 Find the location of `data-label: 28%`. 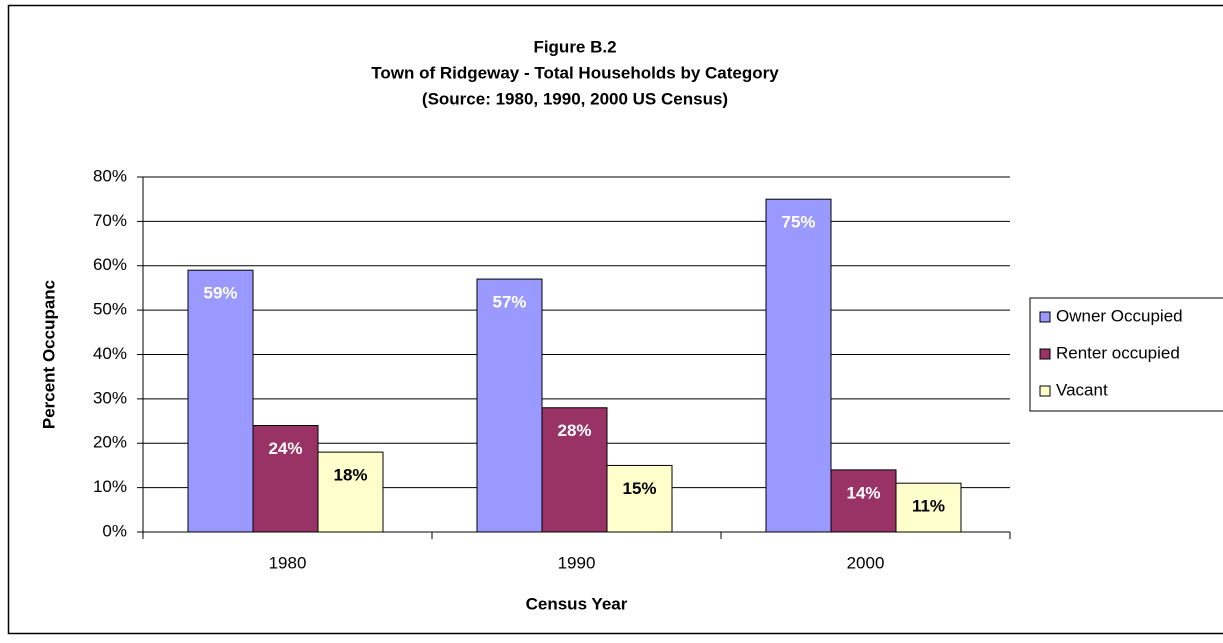

data-label: 28% is located at coordinates (574, 430).